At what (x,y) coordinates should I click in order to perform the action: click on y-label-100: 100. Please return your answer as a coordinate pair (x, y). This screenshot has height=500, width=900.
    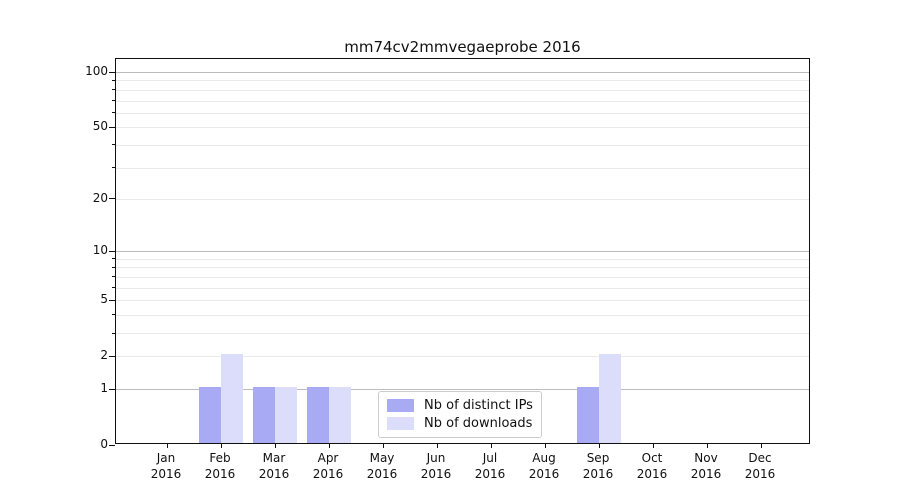
    Looking at the image, I should click on (96, 71).